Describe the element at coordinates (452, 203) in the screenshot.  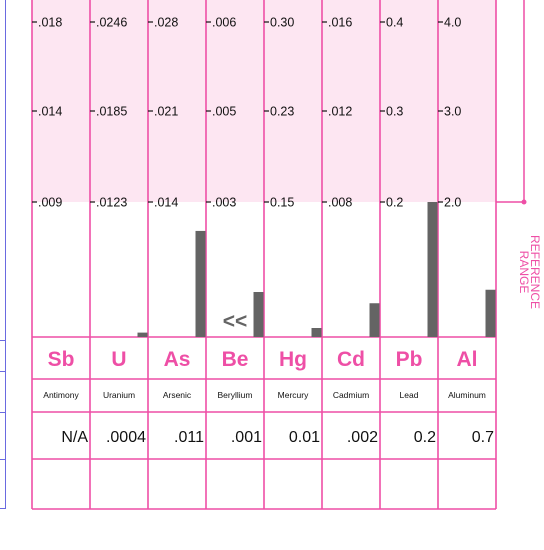
I see `tick-label: 2.0` at that location.